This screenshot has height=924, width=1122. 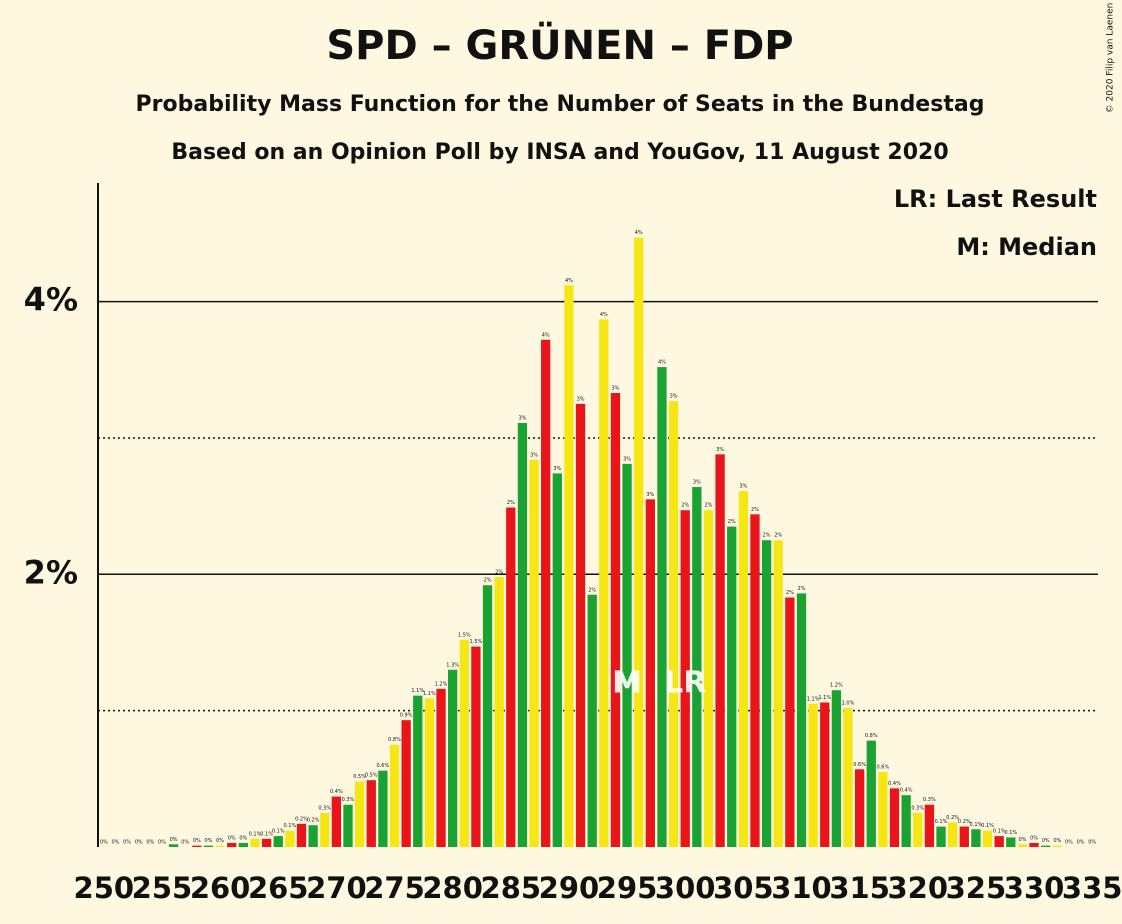 I want to click on value-label: 1.5%, so click(x=464, y=635).